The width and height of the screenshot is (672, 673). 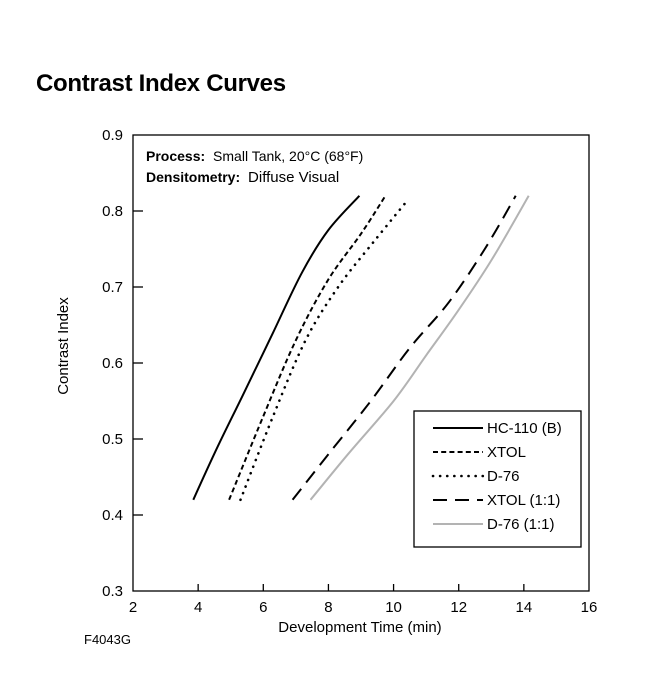 I want to click on legend-label: XTOL, so click(x=506, y=452).